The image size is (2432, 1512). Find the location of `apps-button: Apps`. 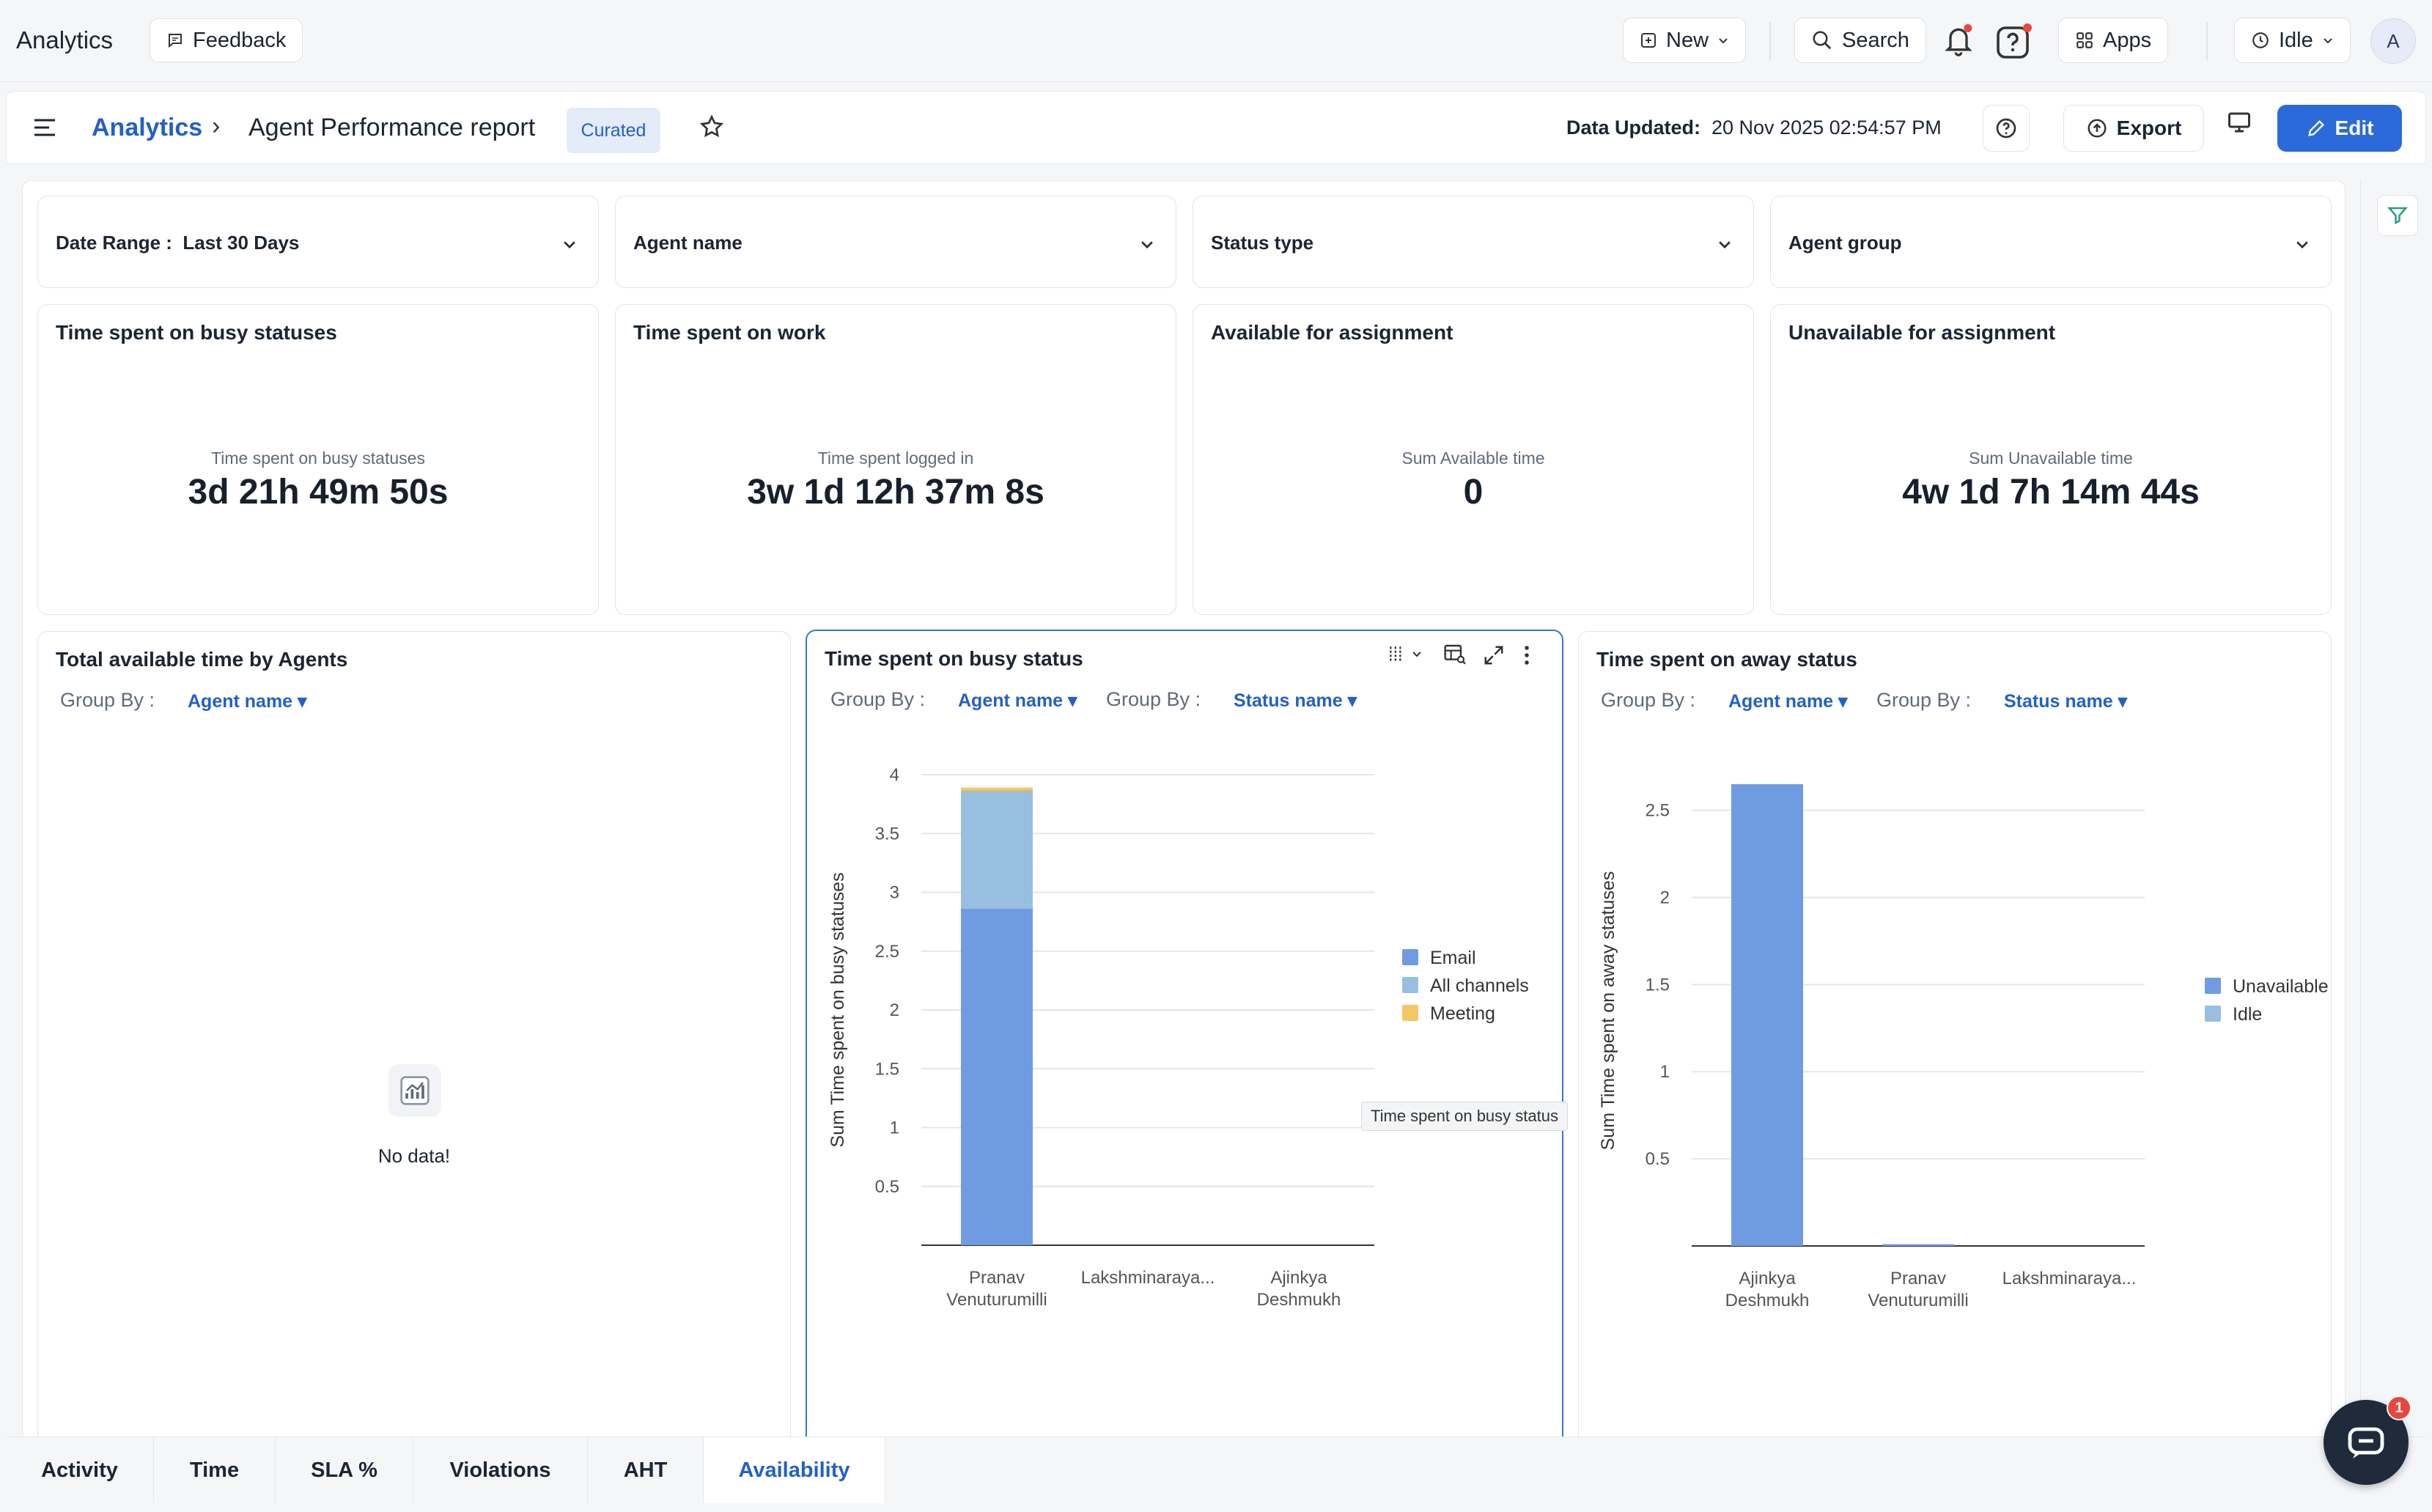

apps-button: Apps is located at coordinates (2113, 40).